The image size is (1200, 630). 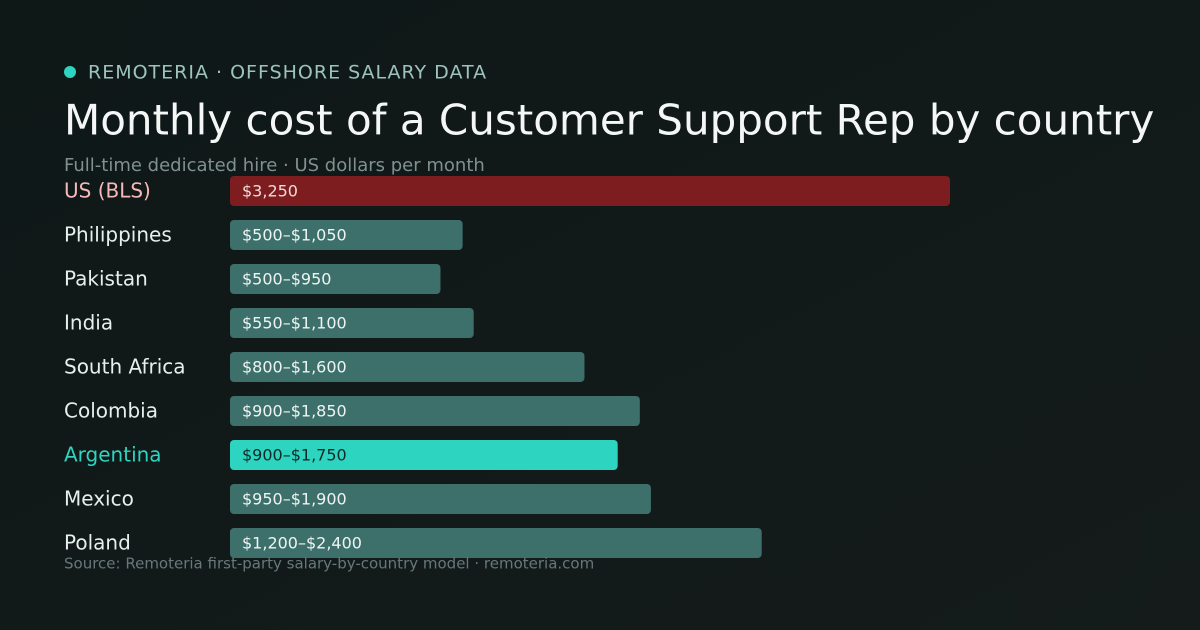 What do you see at coordinates (88, 323) in the screenshot?
I see `category-label: India` at bounding box center [88, 323].